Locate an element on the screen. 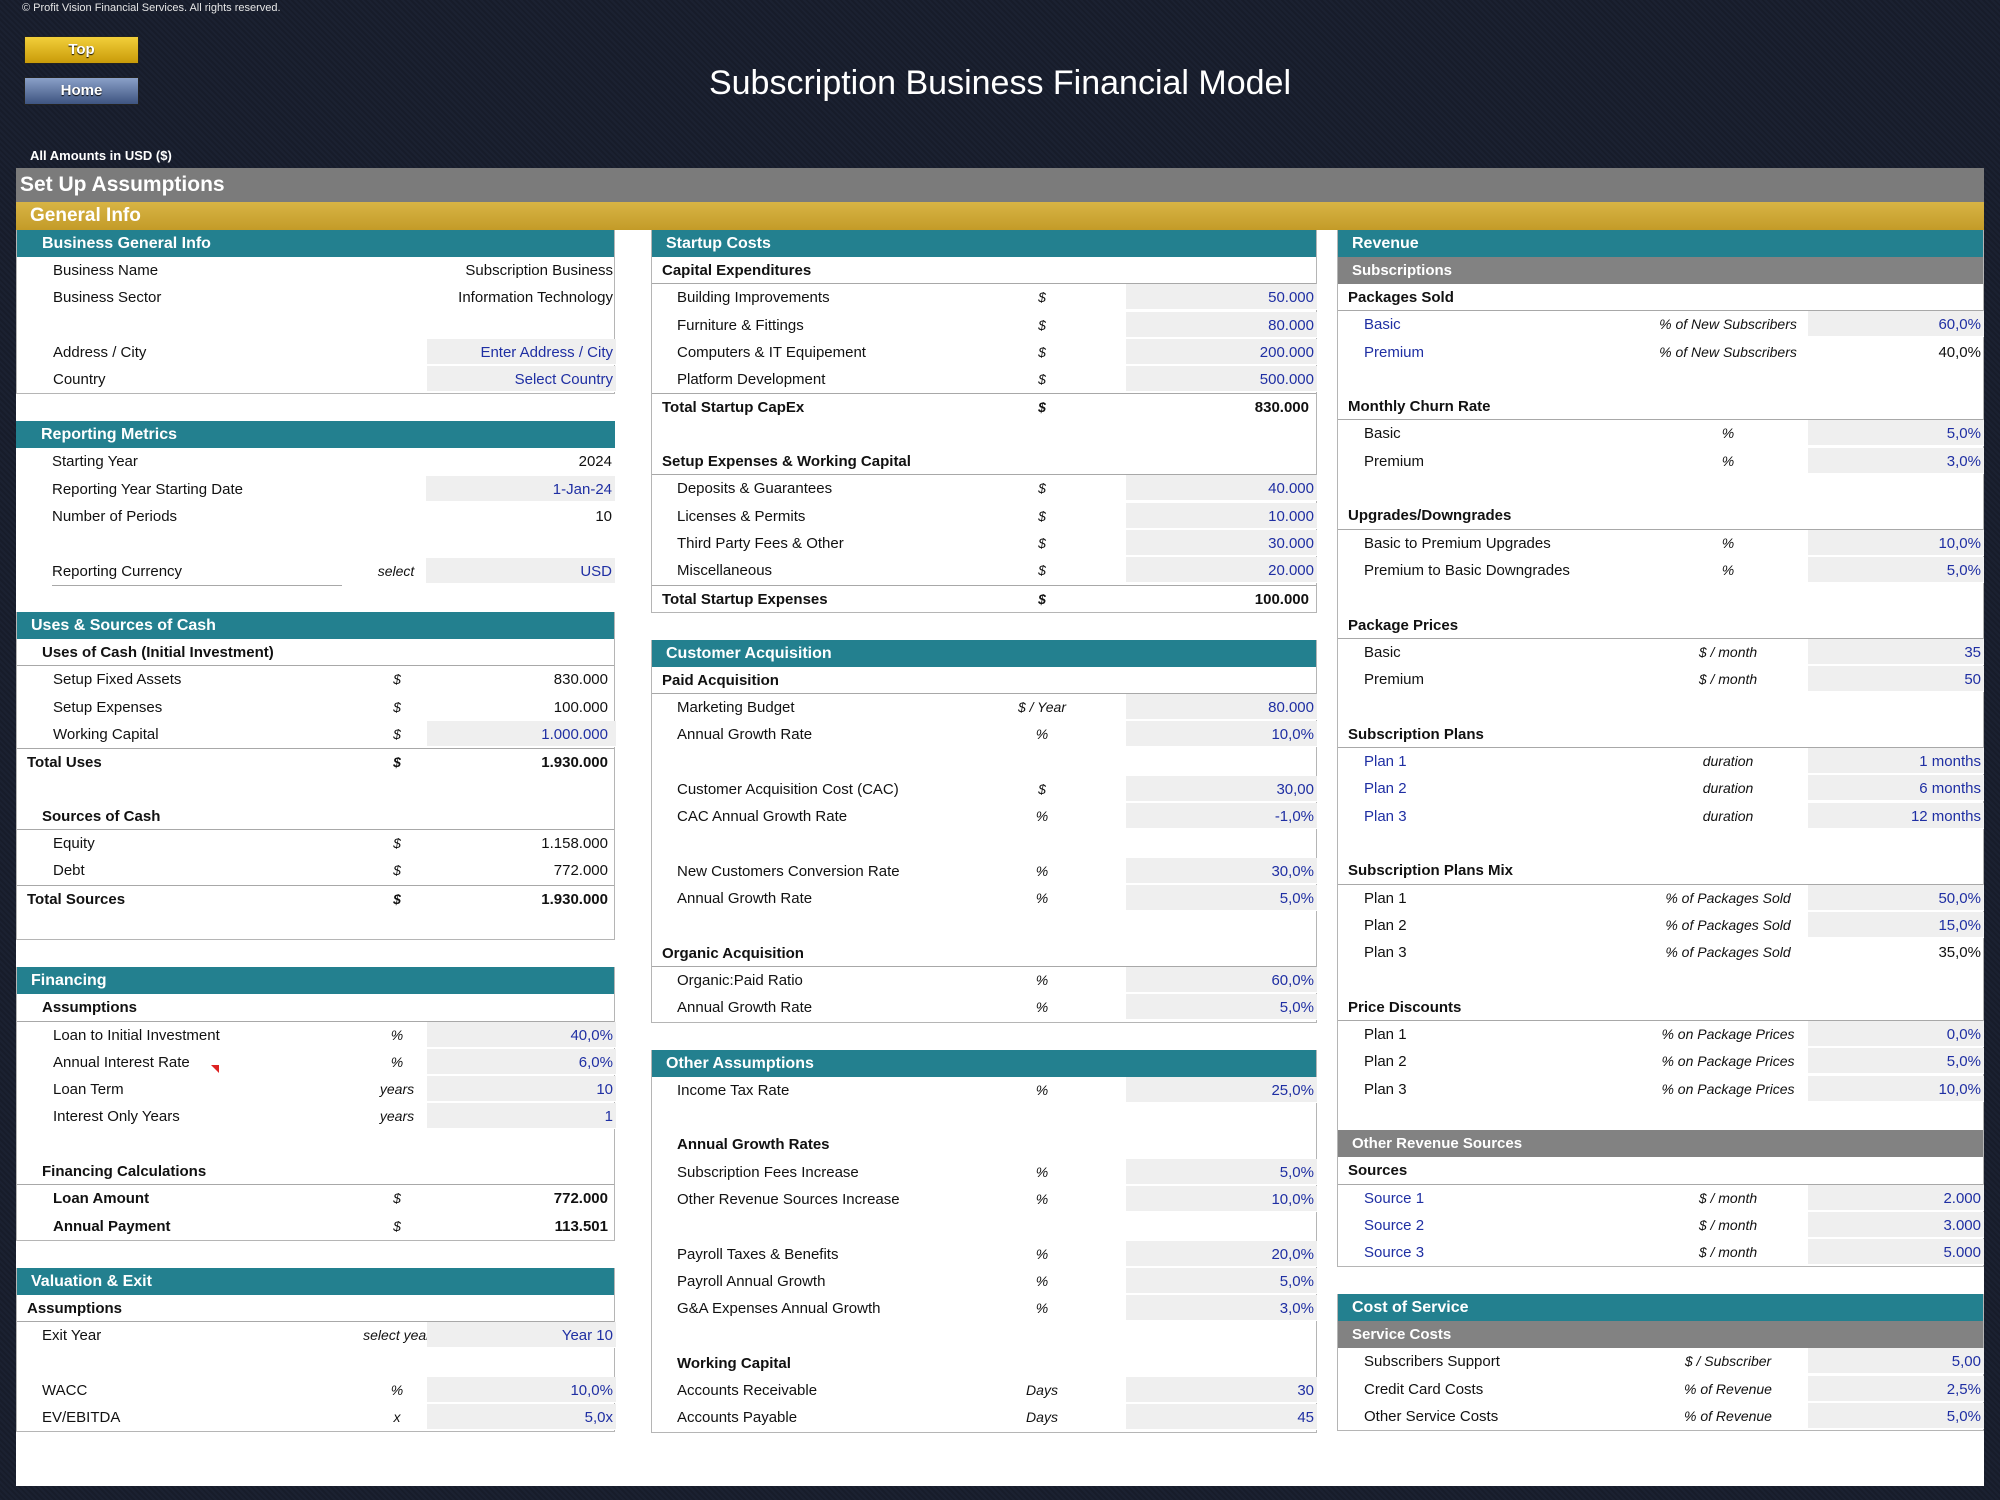  wacc-input: 10,0% is located at coordinates (521, 1389).